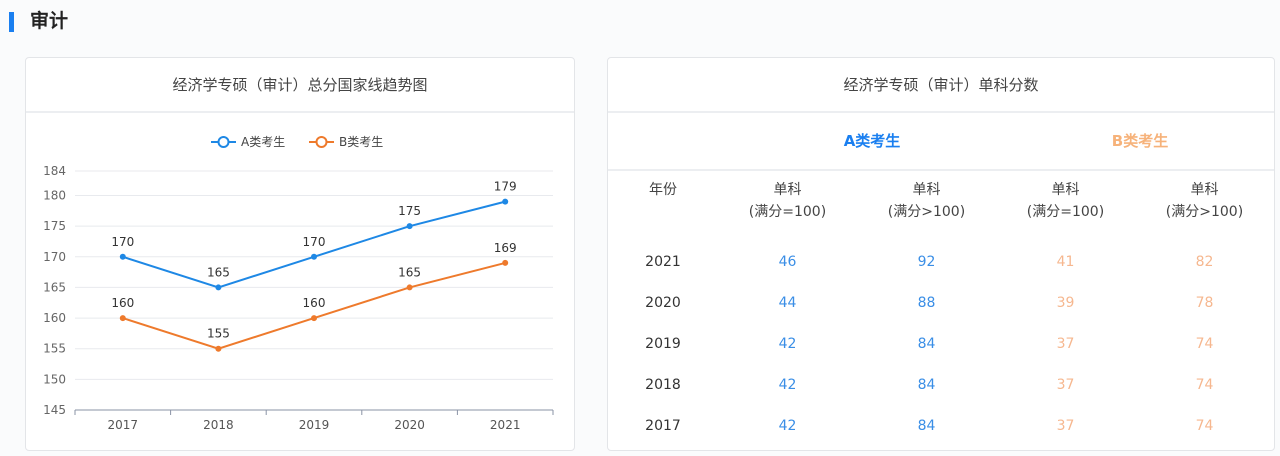  Describe the element at coordinates (926, 261) in the screenshot. I see `score-cell: 92` at that location.